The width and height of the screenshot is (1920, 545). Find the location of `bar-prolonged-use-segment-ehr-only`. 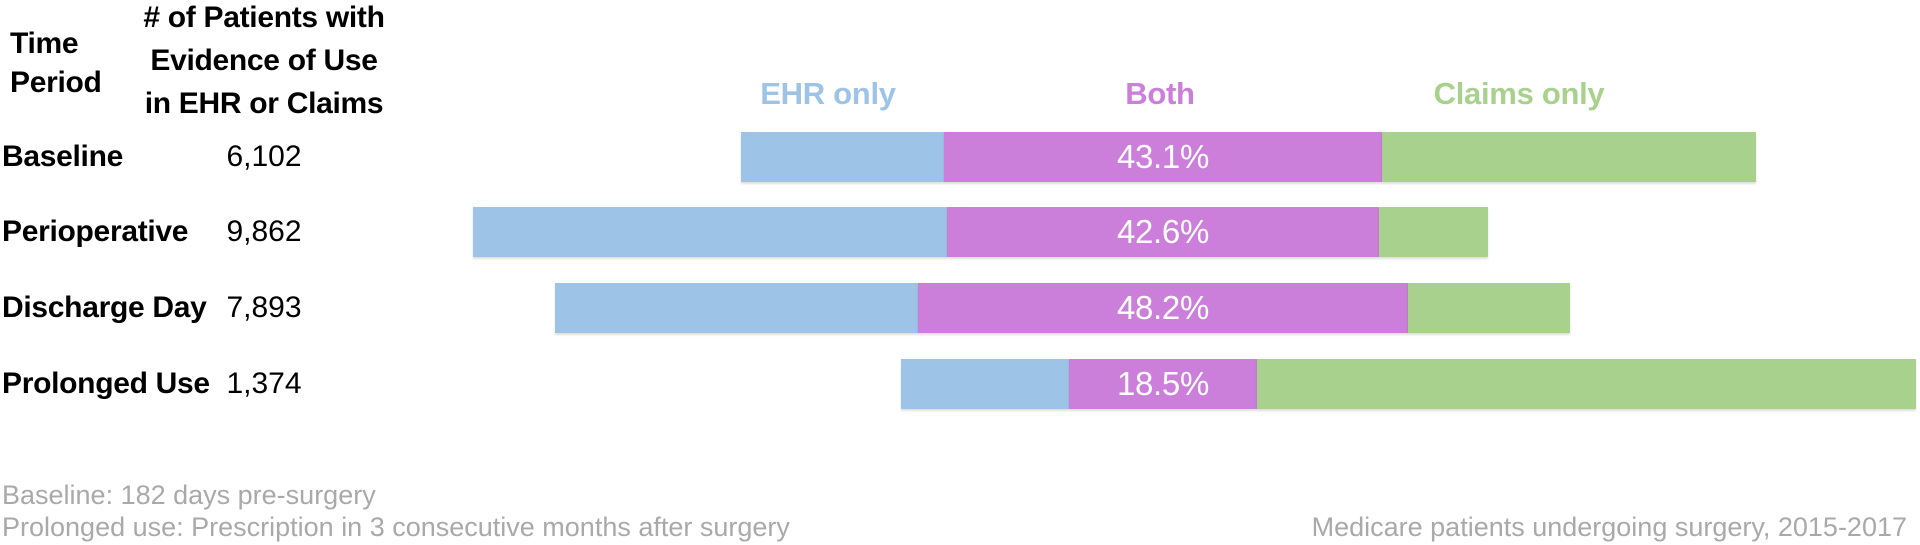

bar-prolonged-use-segment-ehr-only is located at coordinates (985, 384).